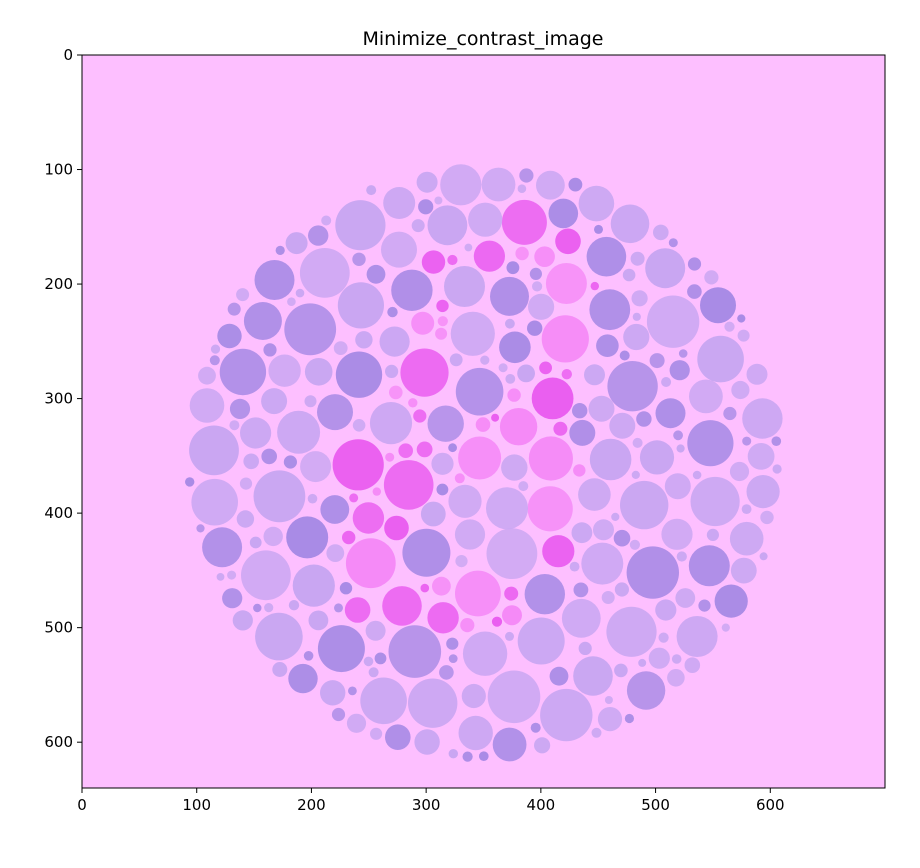 The height and width of the screenshot is (868, 920). Describe the element at coordinates (311, 805) in the screenshot. I see `x-tick-label: 200` at that location.